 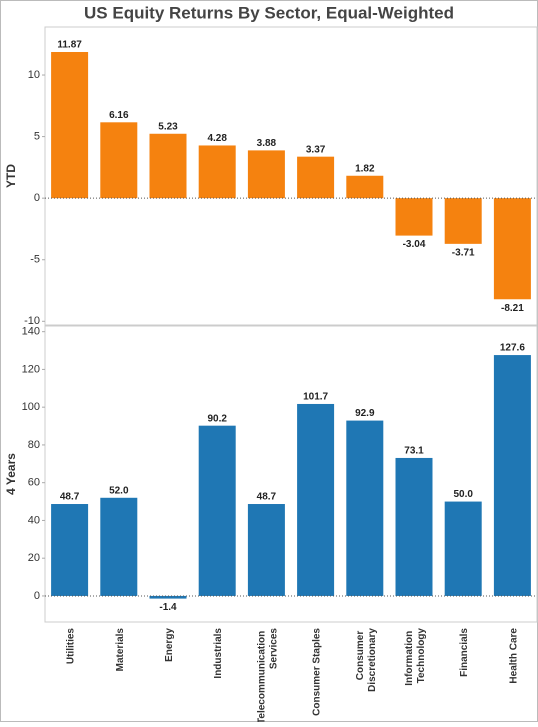 What do you see at coordinates (69, 45) in the screenshot?
I see `value-label: 11.87` at bounding box center [69, 45].